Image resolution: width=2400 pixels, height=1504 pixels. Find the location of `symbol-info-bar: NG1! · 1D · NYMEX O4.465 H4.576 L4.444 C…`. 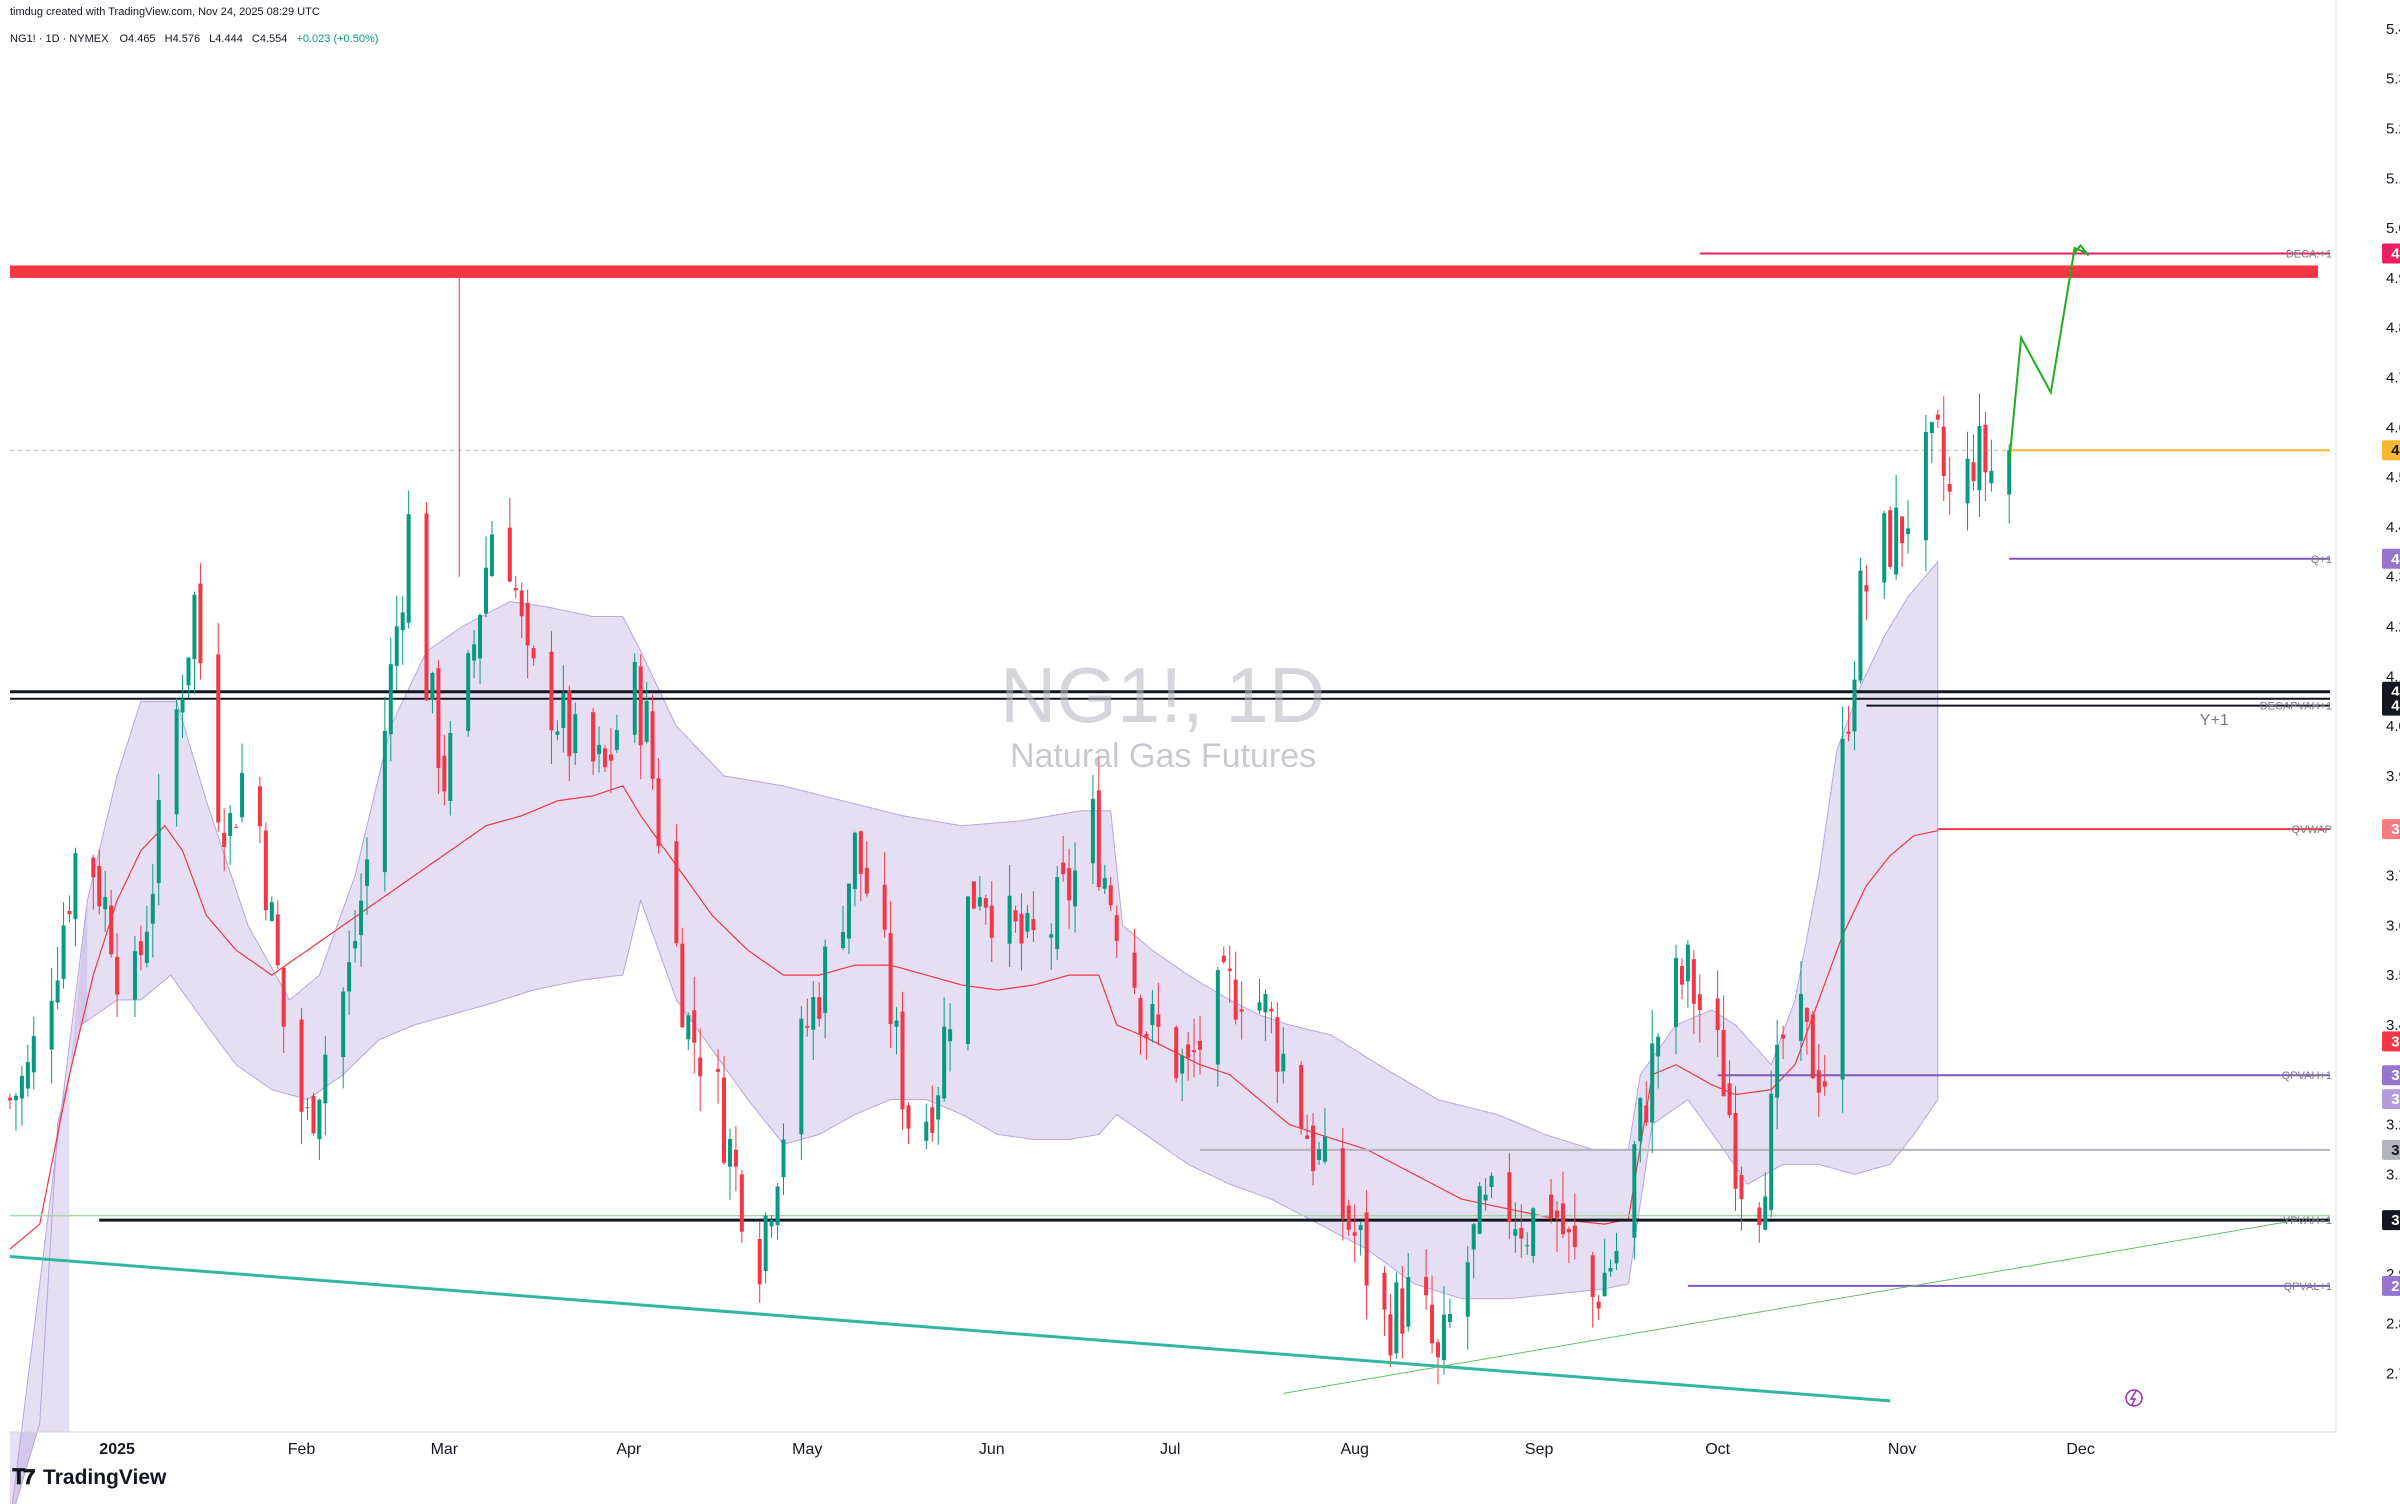

symbol-info-bar: NG1! · 1D · NYMEX O4.465 H4.576 L4.444 C… is located at coordinates (194, 39).